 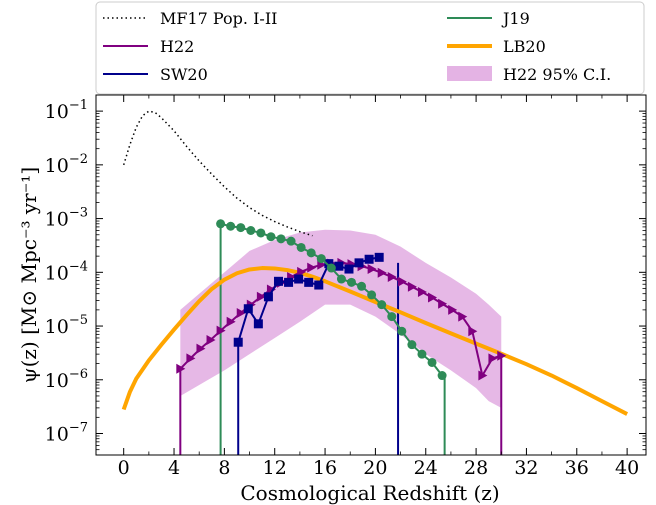 I want to click on y-tick-label: 10⁻³, so click(x=66, y=218).